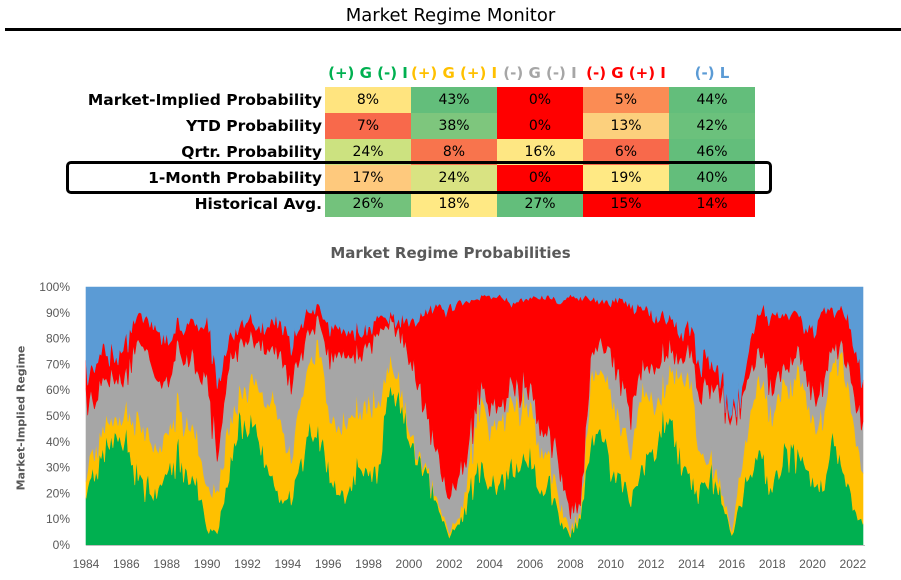 Image resolution: width=901 pixels, height=580 pixels. I want to click on table-cell: 6%, so click(626, 152).